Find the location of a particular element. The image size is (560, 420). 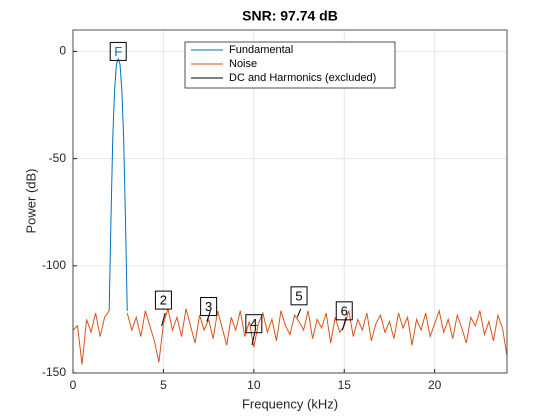

legend-label: Fundamental is located at coordinates (261, 50).